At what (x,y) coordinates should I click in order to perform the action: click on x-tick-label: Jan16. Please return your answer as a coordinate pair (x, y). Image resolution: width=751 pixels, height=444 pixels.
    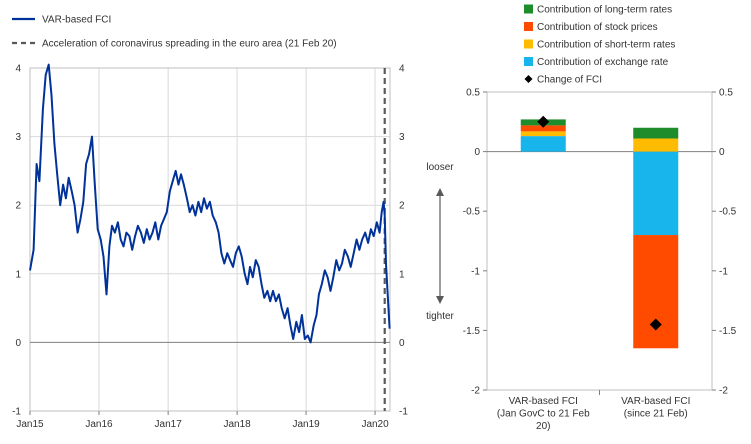
    Looking at the image, I should click on (99, 424).